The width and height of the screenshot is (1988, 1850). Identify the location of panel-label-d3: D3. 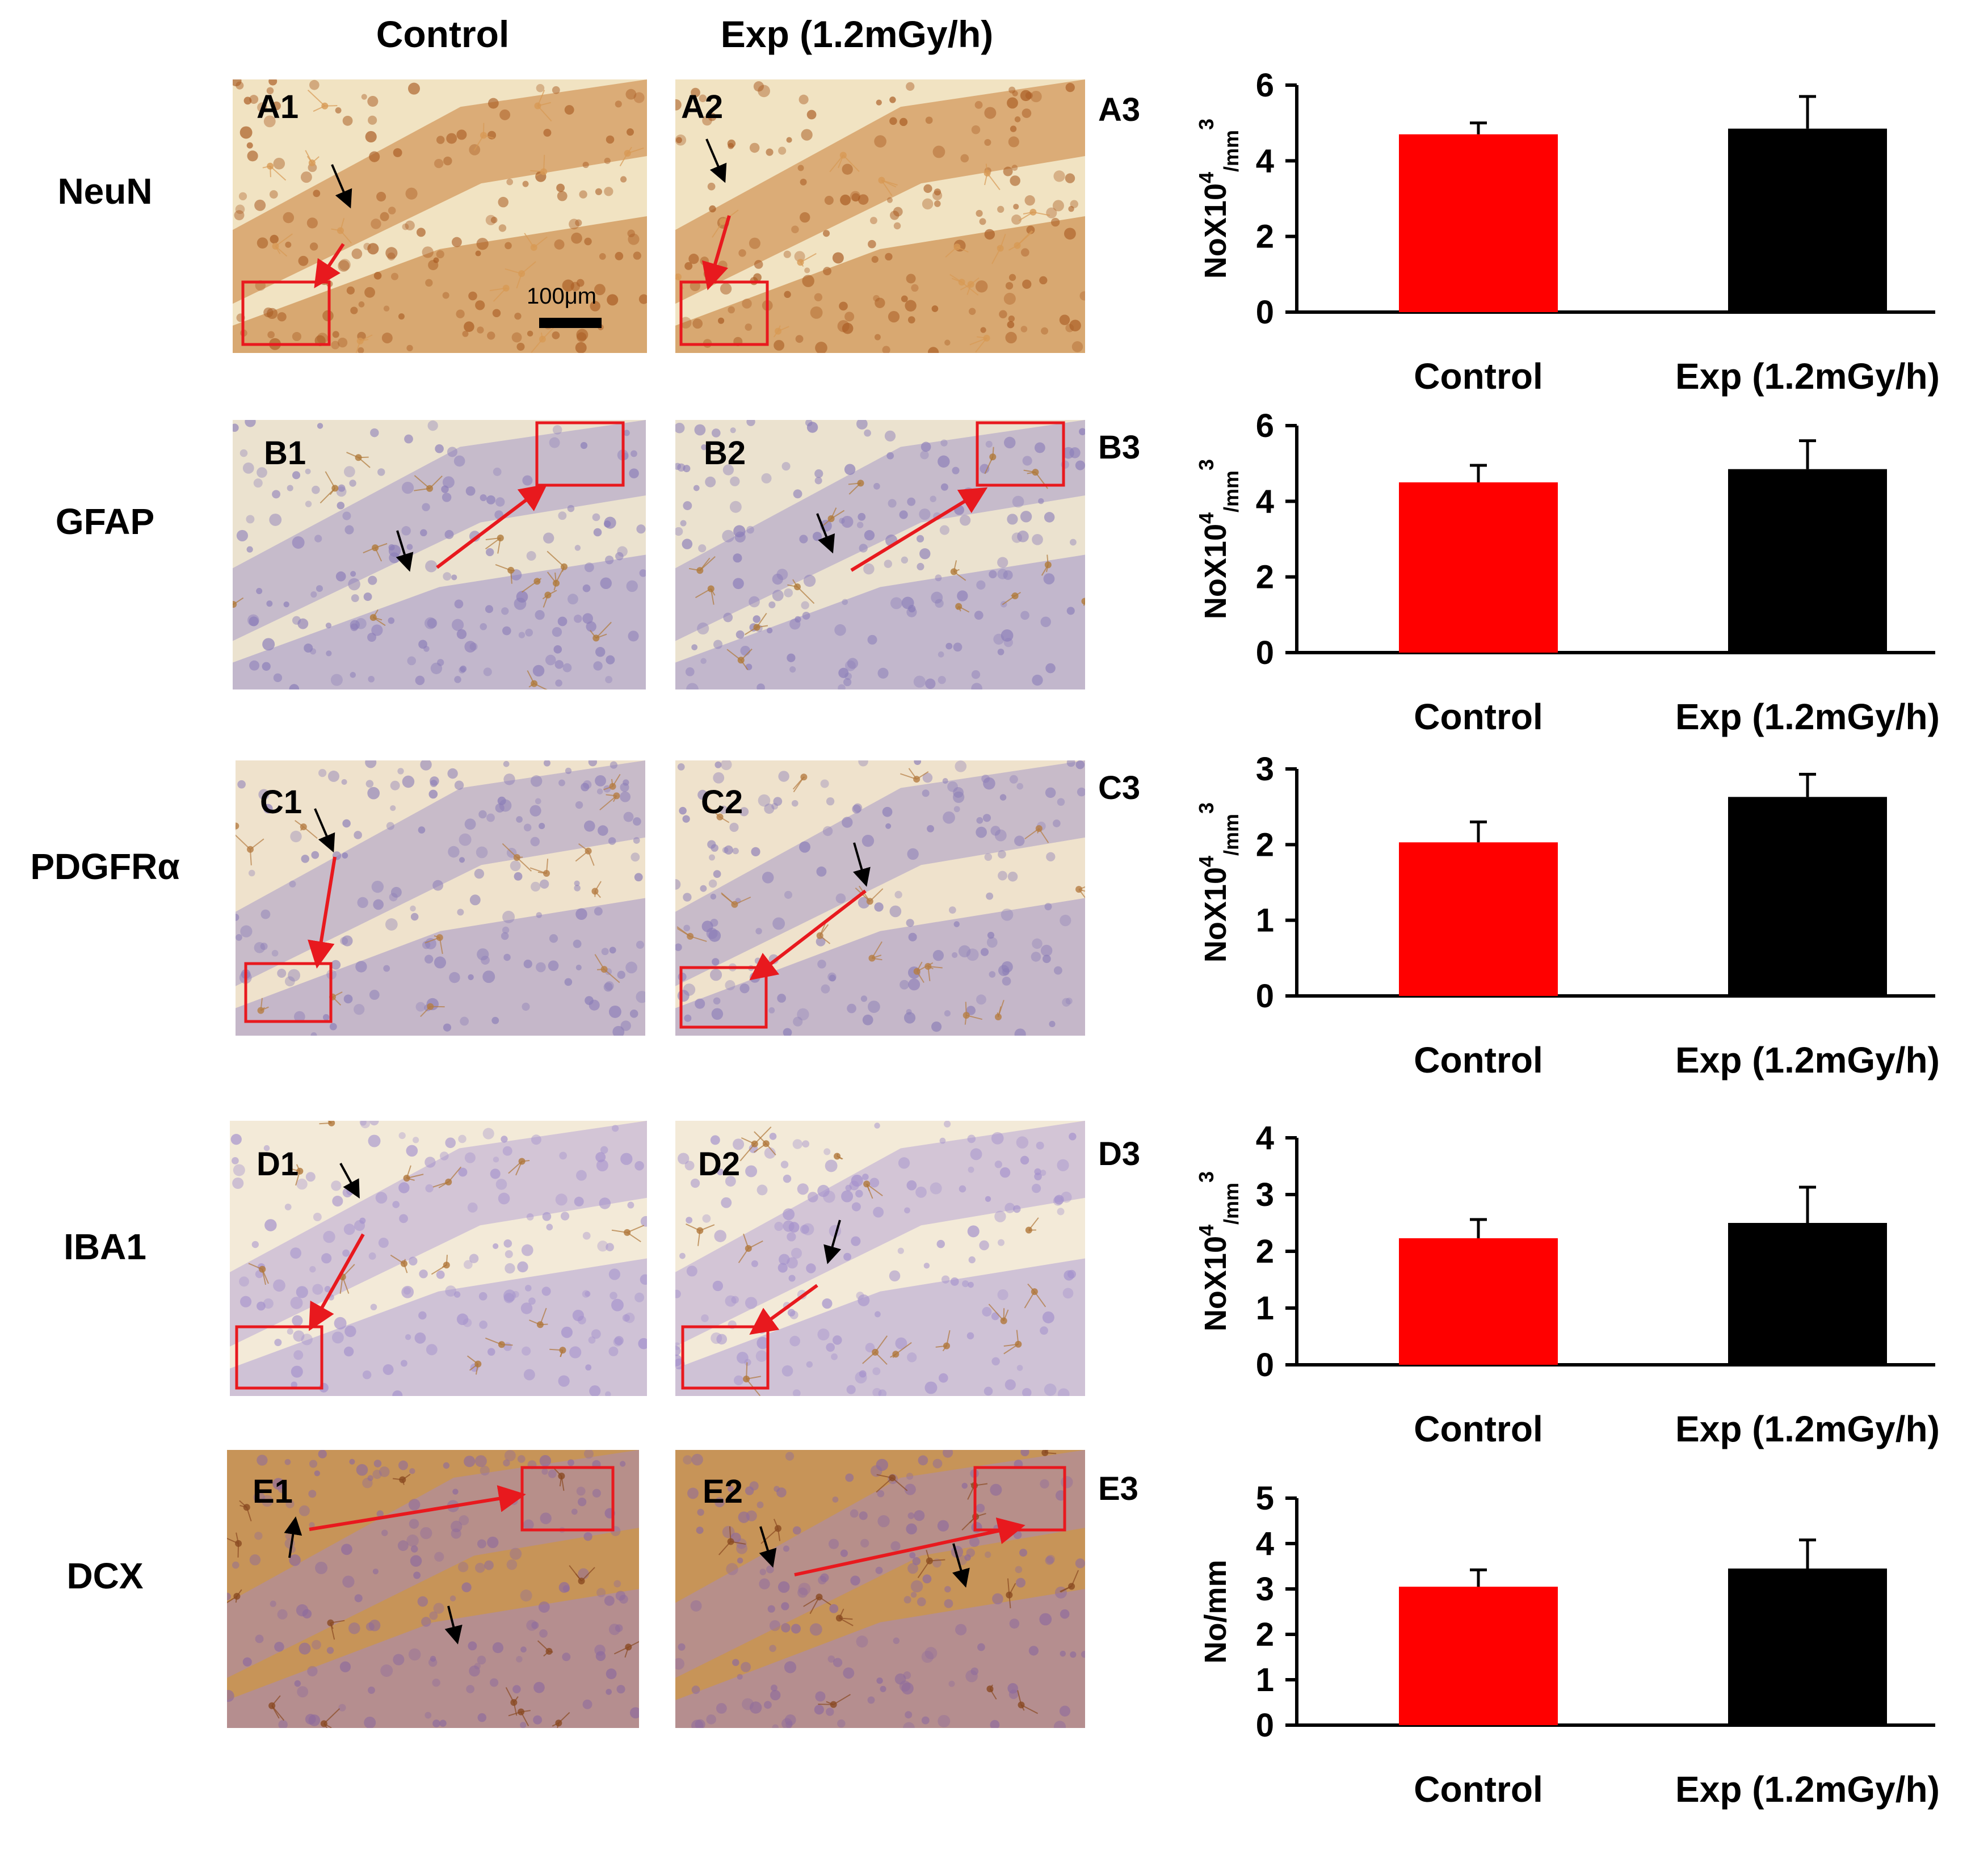
(1120, 1154).